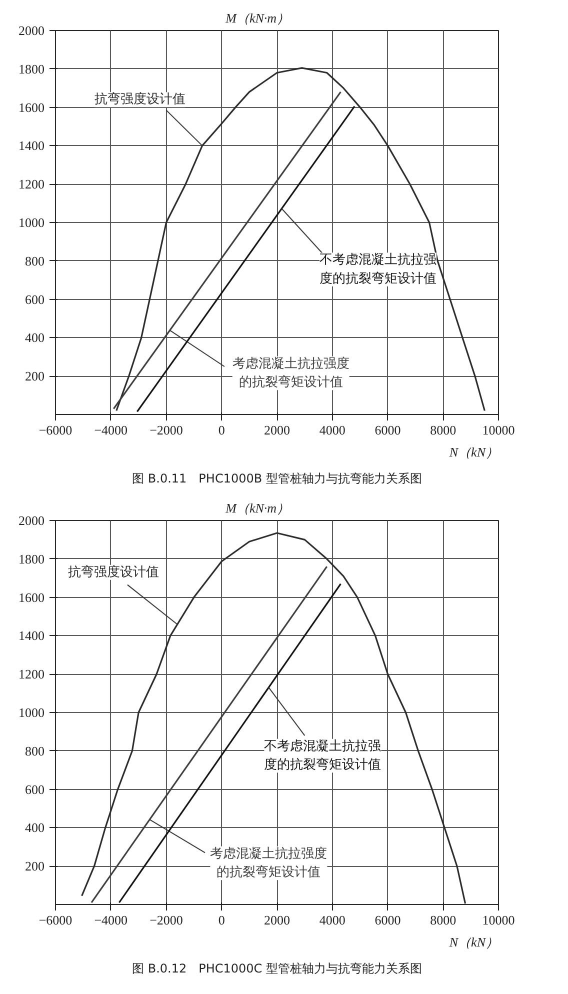  What do you see at coordinates (277, 969) in the screenshot?
I see `text: 图 B.0.12 PHC1000C 型管桩轴力与抗弯能力关系图` at bounding box center [277, 969].